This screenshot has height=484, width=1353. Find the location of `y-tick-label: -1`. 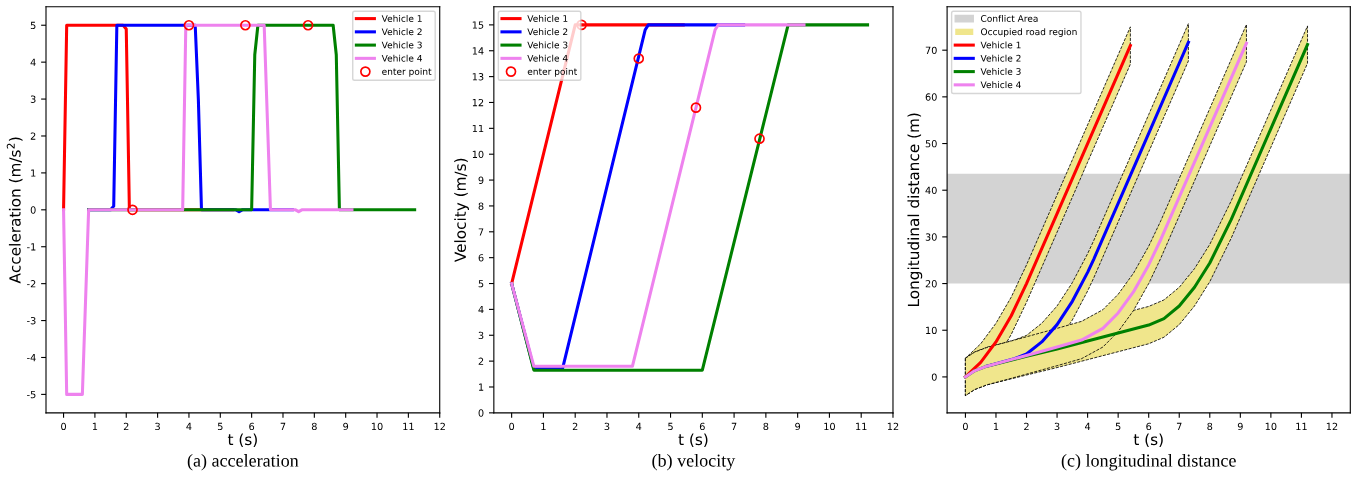

y-tick-label: -1 is located at coordinates (31, 247).